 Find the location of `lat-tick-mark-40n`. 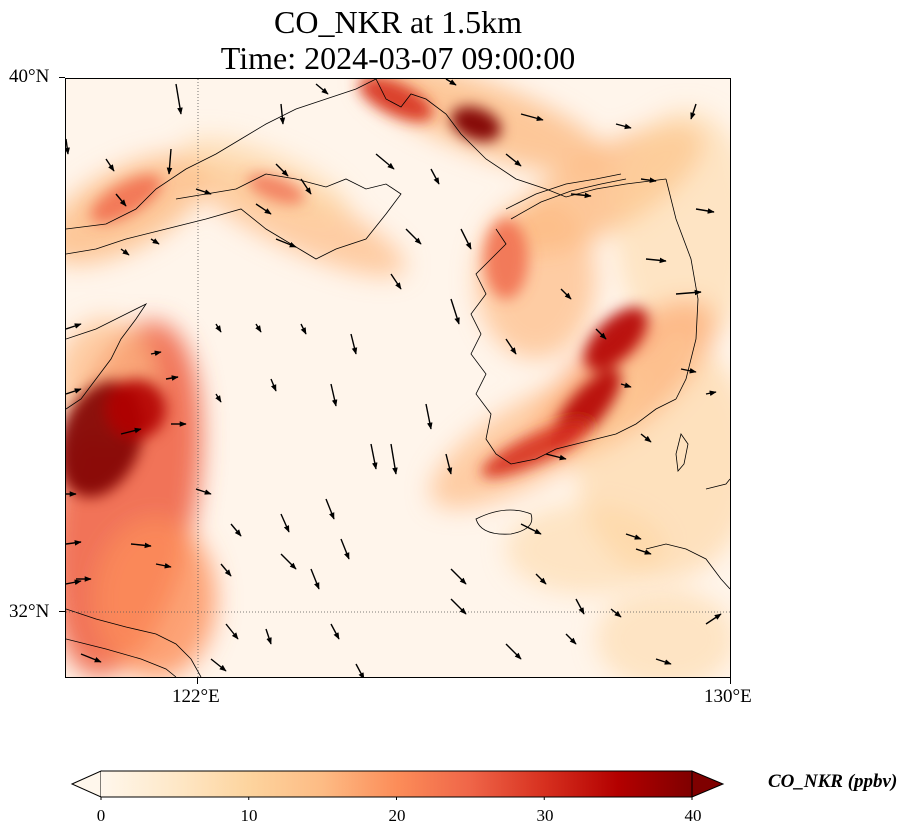

lat-tick-mark-40n is located at coordinates (62, 77).